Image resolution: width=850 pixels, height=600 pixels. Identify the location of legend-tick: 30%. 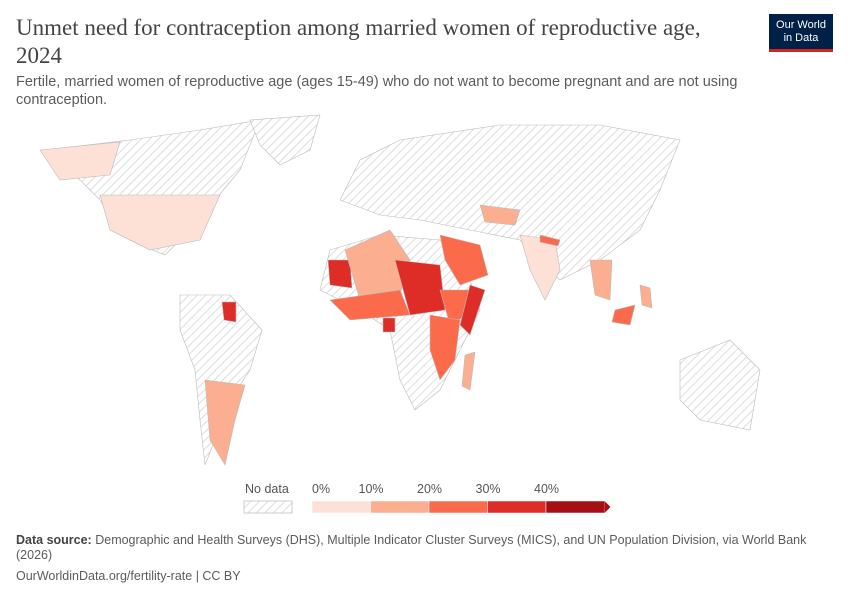
(488, 489).